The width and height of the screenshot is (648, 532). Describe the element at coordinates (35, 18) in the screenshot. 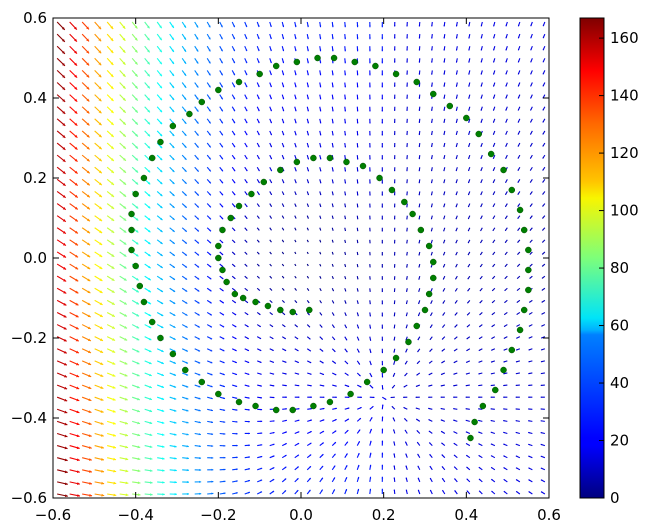

I see `y-tick-label: 0.6` at that location.